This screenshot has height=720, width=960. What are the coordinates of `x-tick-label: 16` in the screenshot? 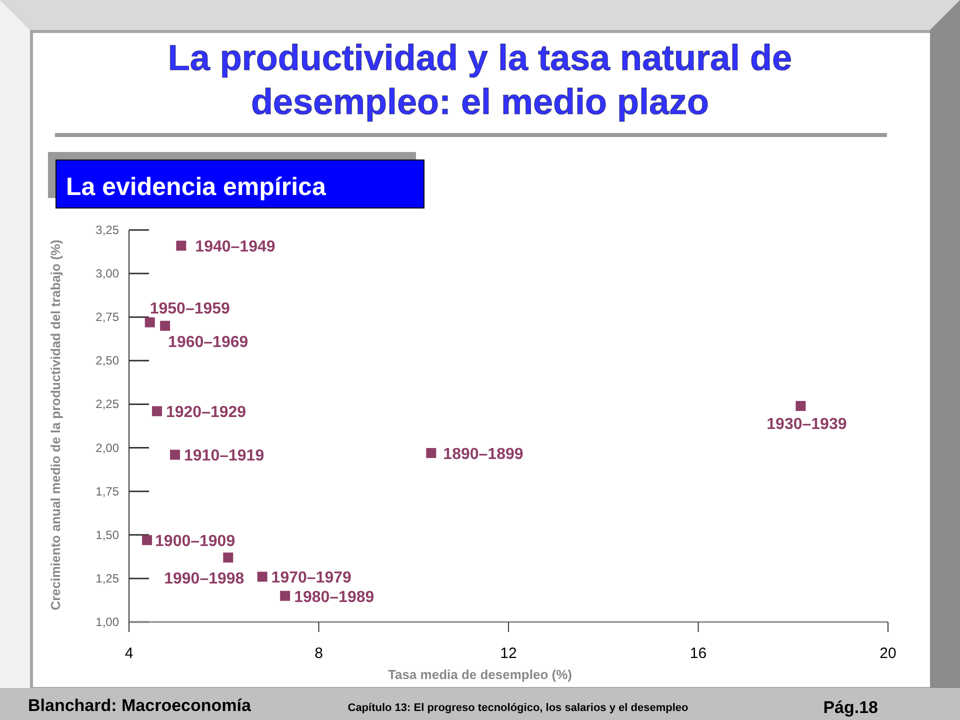 It's located at (698, 653).